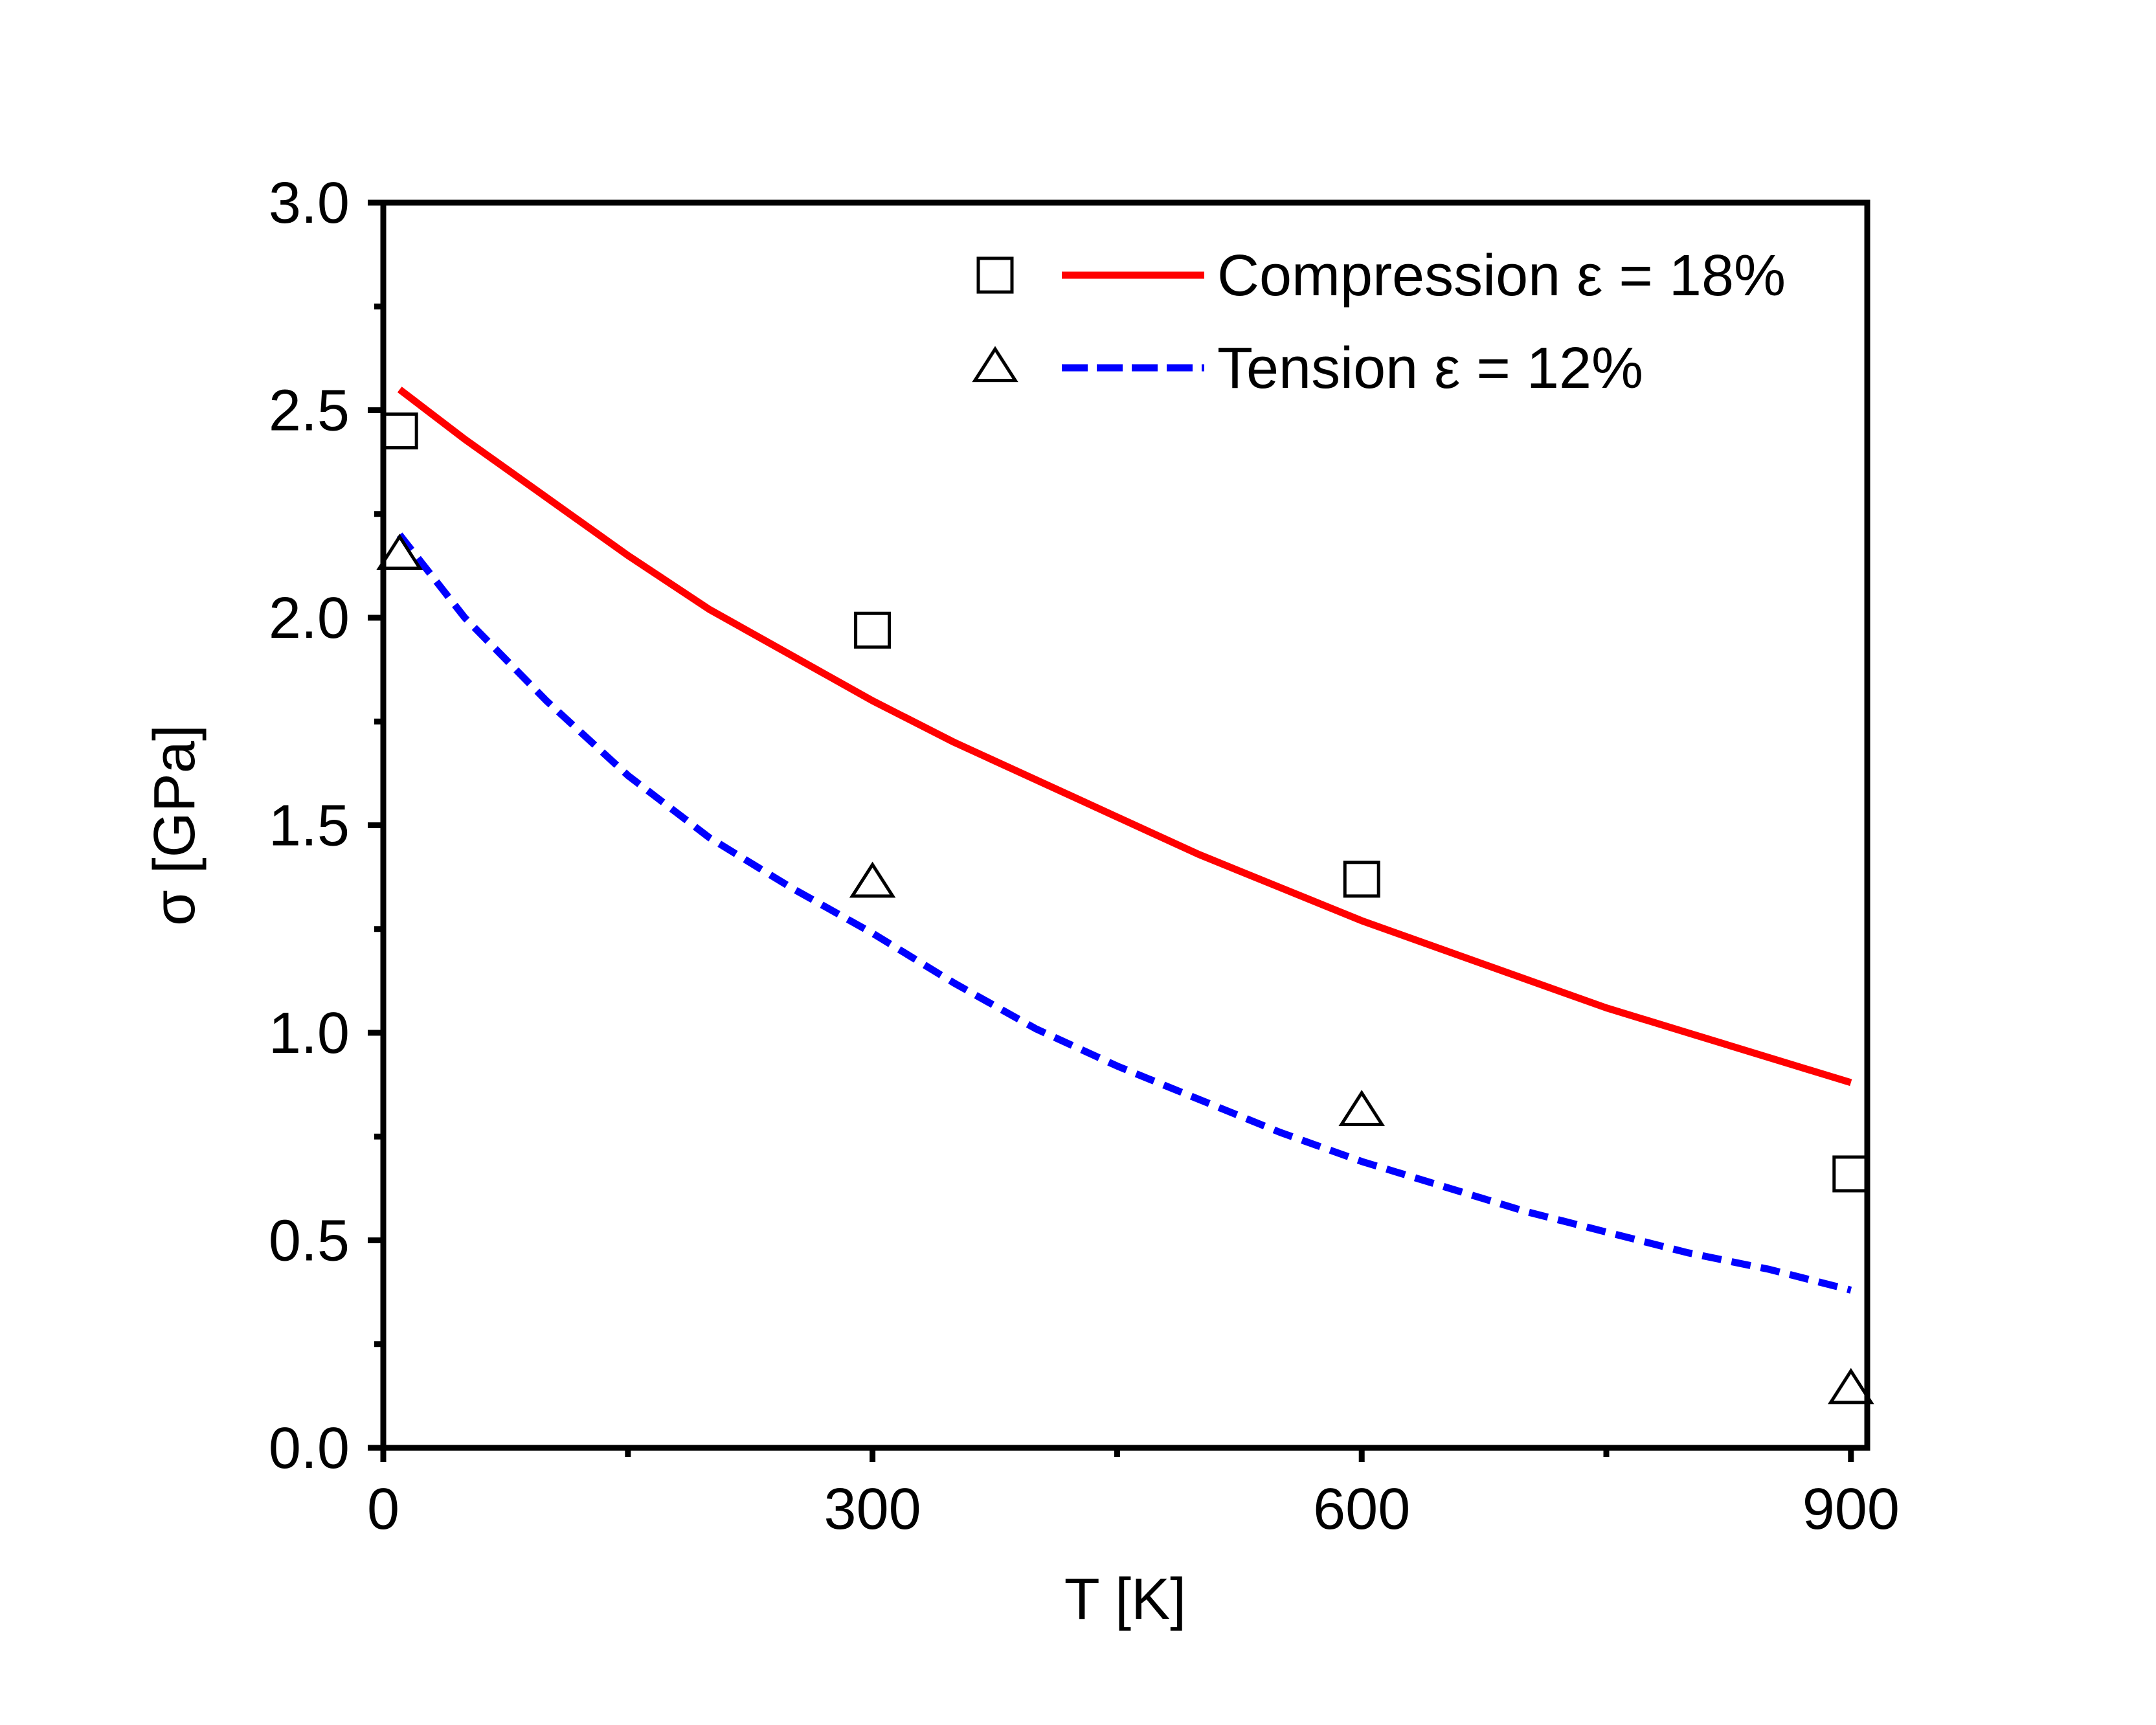 The width and height of the screenshot is (2156, 1725). I want to click on y-tick-label: 2.5, so click(309, 411).